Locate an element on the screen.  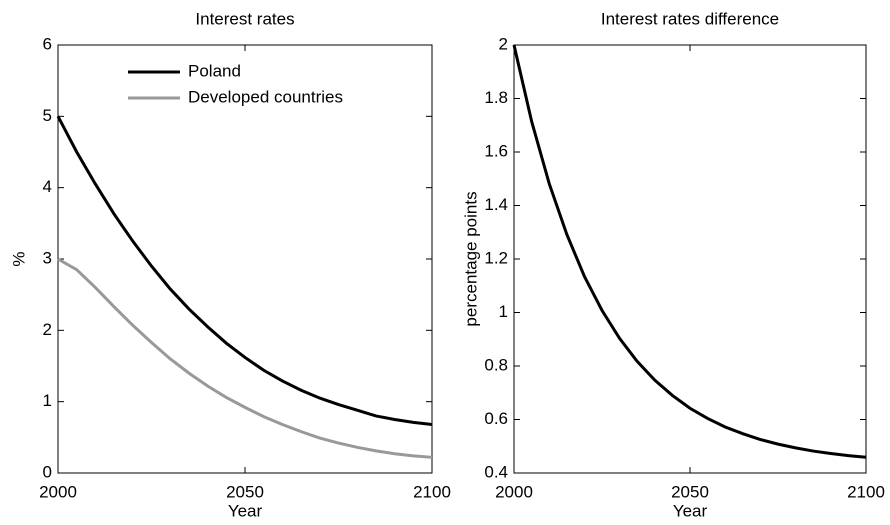
y-tick-label: 0.6 is located at coordinates (496, 418).